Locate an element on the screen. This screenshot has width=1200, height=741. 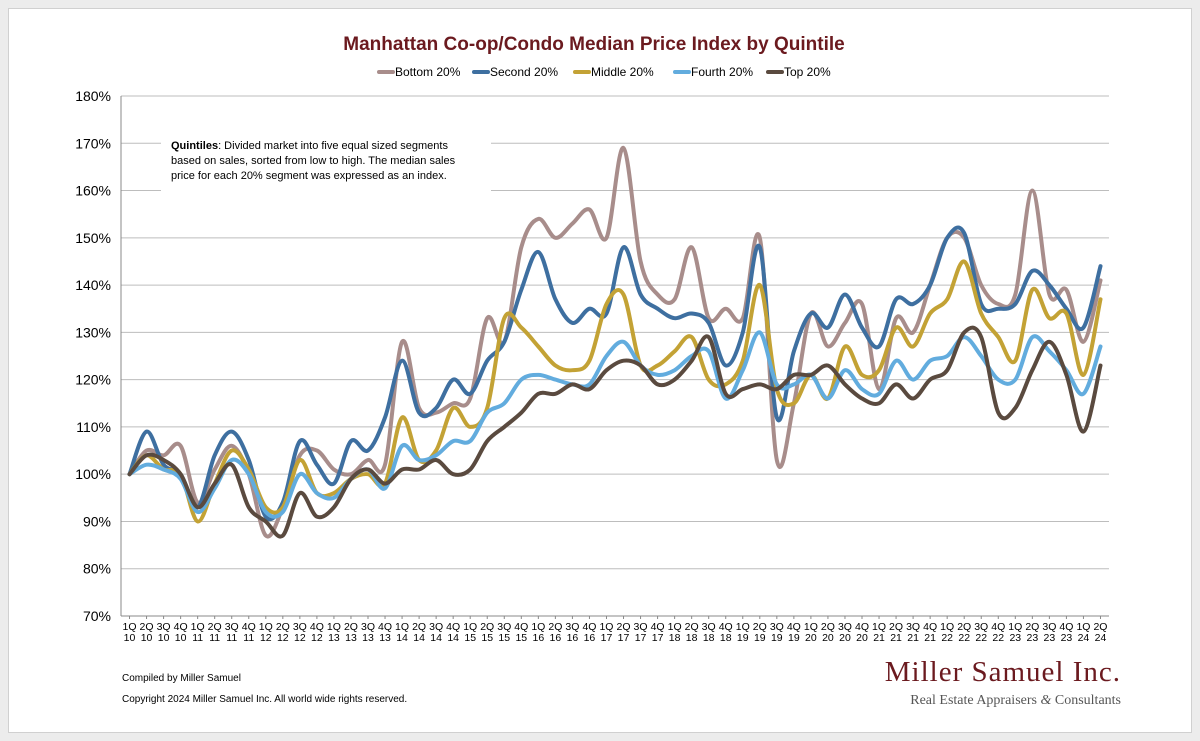
y-tick-label: 170% is located at coordinates (93, 143).